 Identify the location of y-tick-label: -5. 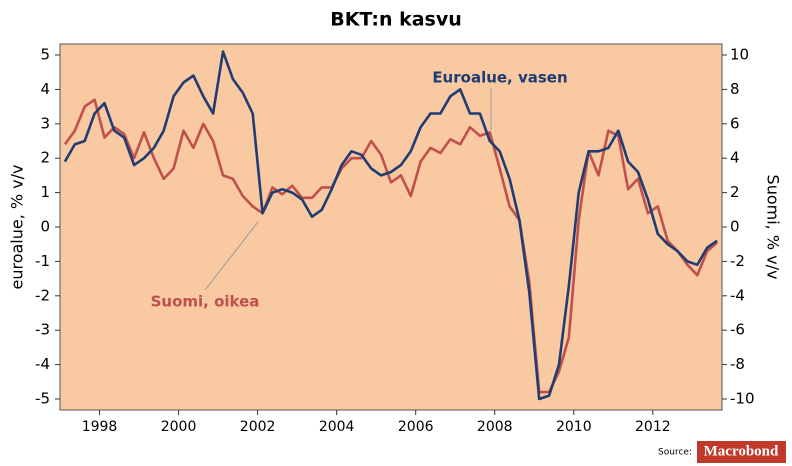
(42, 398).